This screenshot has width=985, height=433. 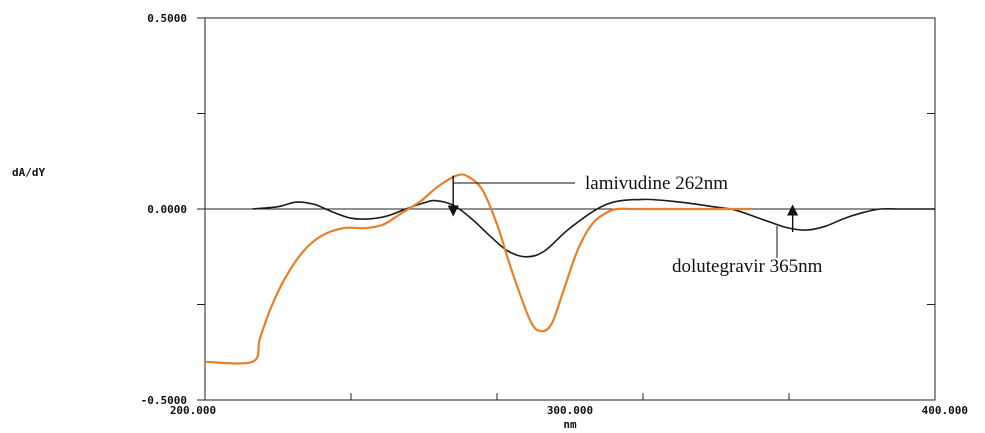 What do you see at coordinates (28, 172) in the screenshot?
I see `y-axis-title: dA/dY` at bounding box center [28, 172].